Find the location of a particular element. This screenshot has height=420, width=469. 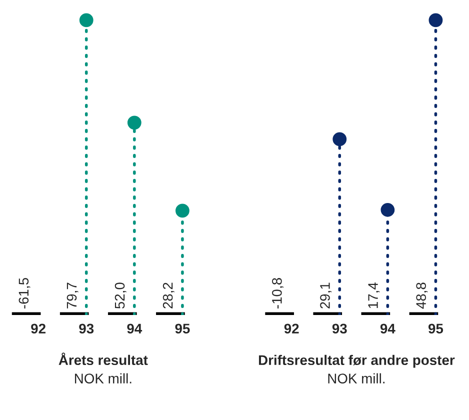

data-label: 52,0 is located at coordinates (120, 295).